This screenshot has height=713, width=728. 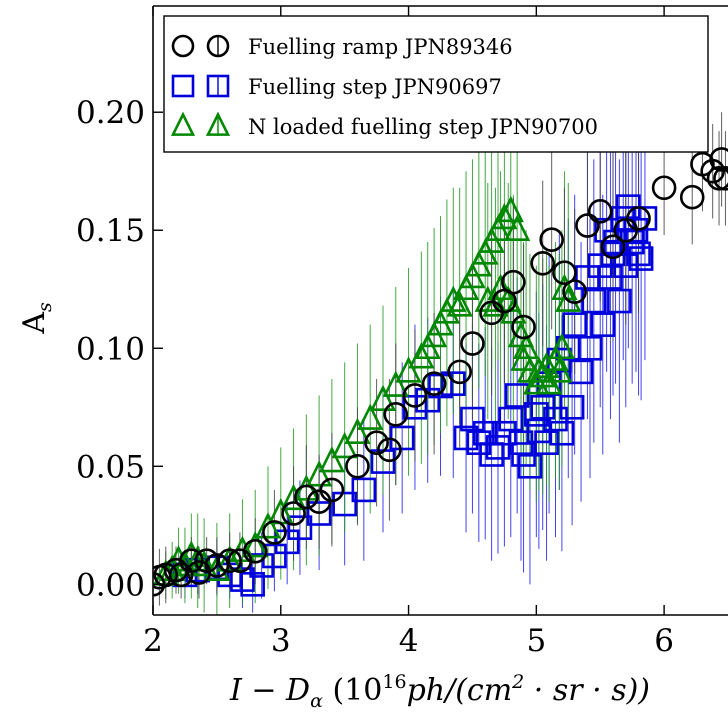 What do you see at coordinates (110, 585) in the screenshot?
I see `y-tick-label: 0.00` at bounding box center [110, 585].